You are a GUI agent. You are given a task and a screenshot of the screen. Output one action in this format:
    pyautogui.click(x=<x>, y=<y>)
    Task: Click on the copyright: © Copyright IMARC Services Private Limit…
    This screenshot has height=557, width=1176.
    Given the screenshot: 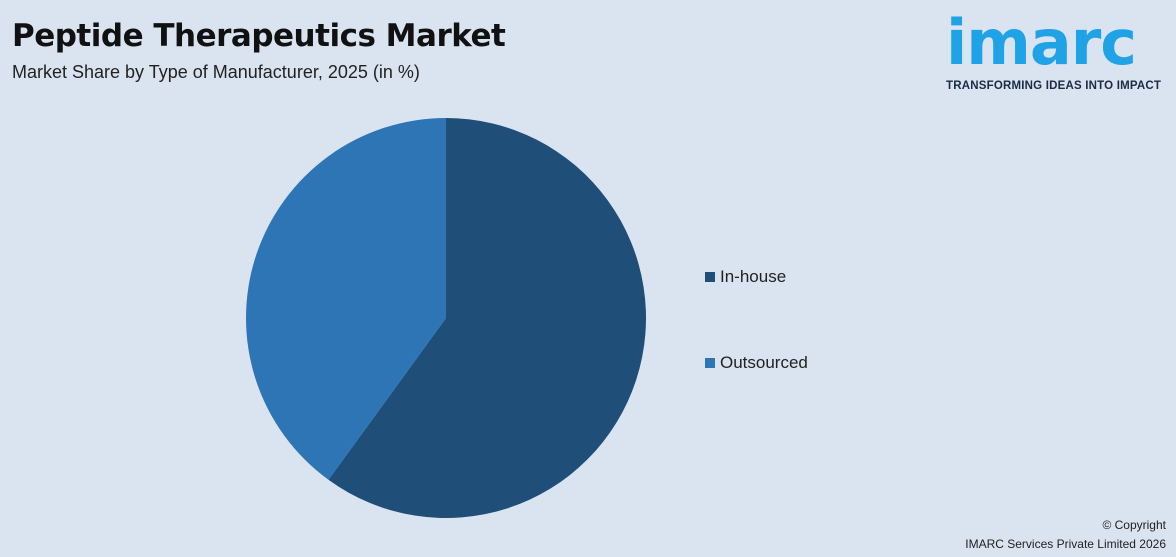 What is the action you would take?
    pyautogui.click(x=1065, y=535)
    